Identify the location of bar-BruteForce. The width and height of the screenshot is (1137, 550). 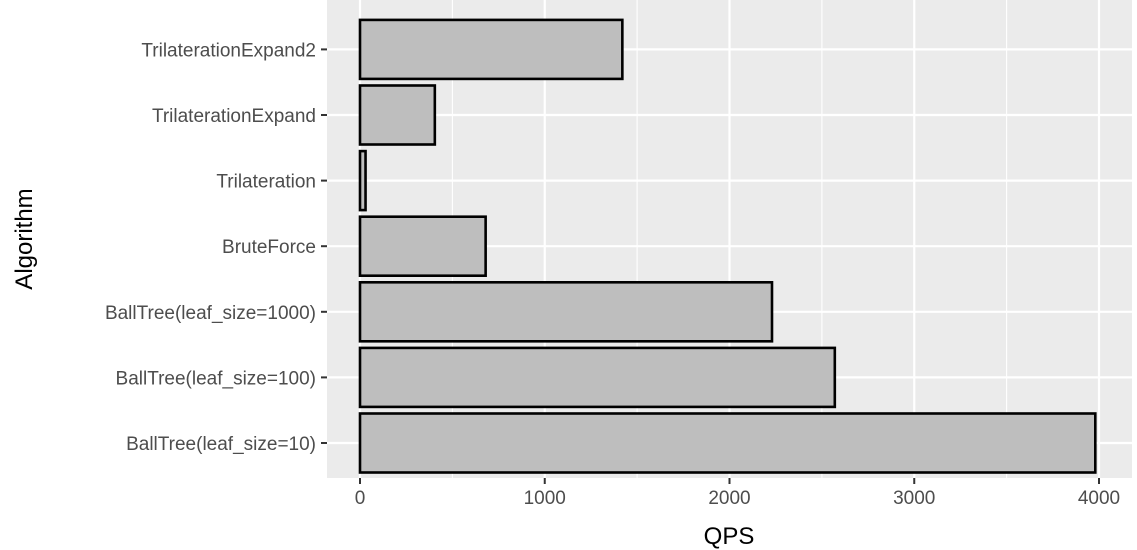
(422, 246).